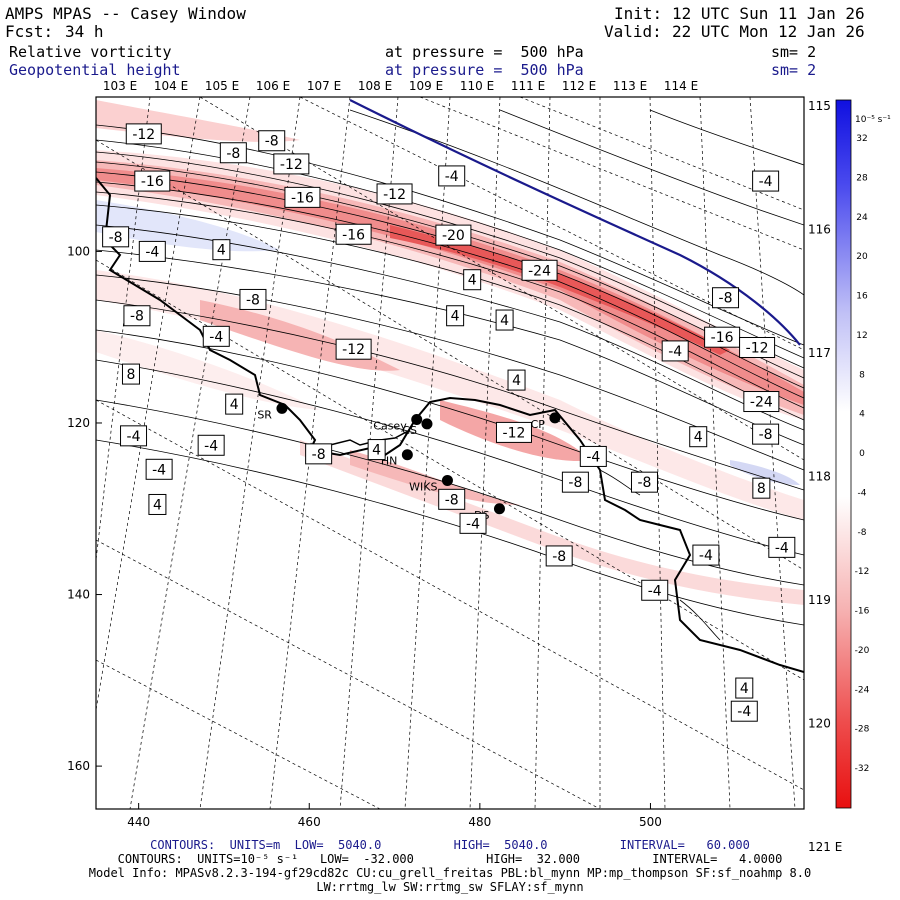  What do you see at coordinates (873, 120) in the screenshot?
I see `colorbar-units: 10⁻⁵ s⁻¹` at bounding box center [873, 120].